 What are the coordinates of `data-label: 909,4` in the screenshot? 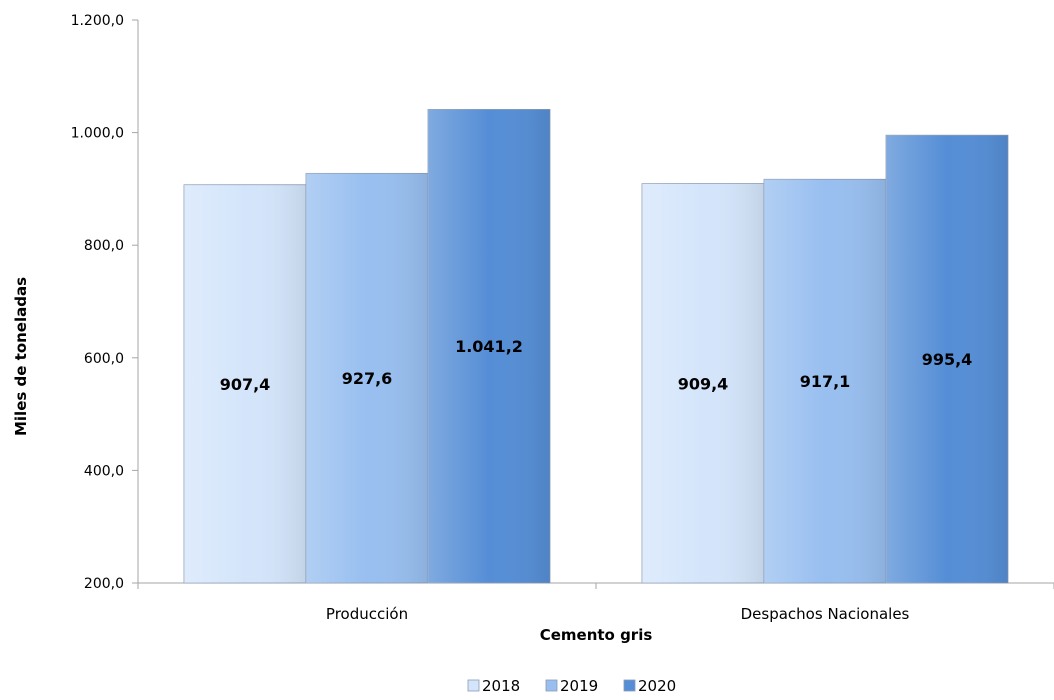 It's located at (703, 383).